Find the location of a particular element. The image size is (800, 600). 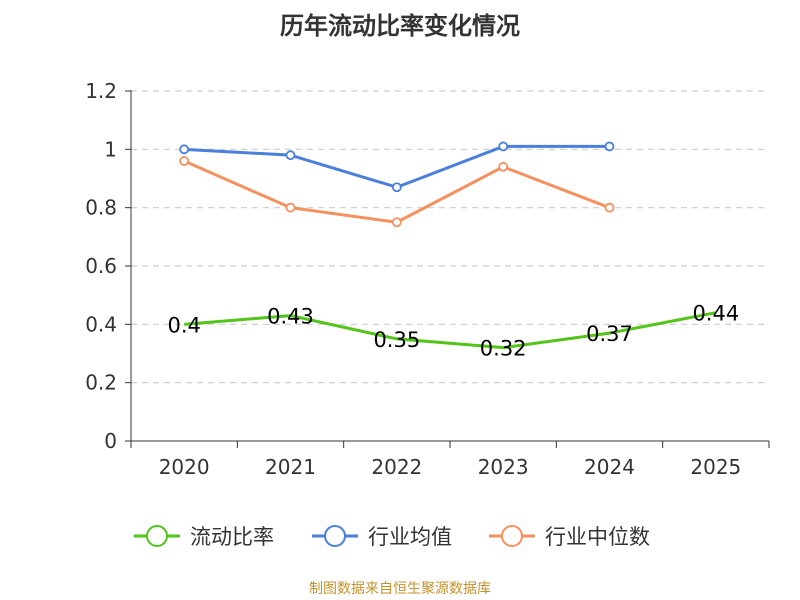

data-point-2-2021 is located at coordinates (290, 207).